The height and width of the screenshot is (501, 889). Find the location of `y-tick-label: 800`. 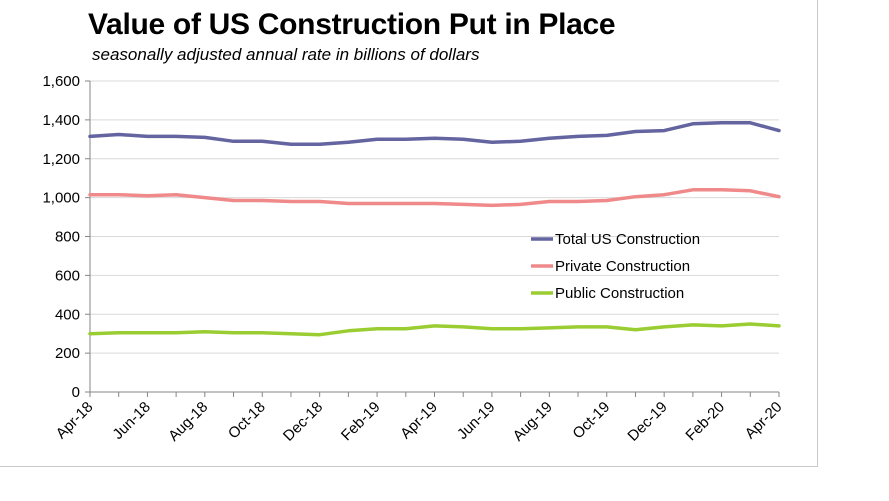

y-tick-label: 800 is located at coordinates (67, 237).